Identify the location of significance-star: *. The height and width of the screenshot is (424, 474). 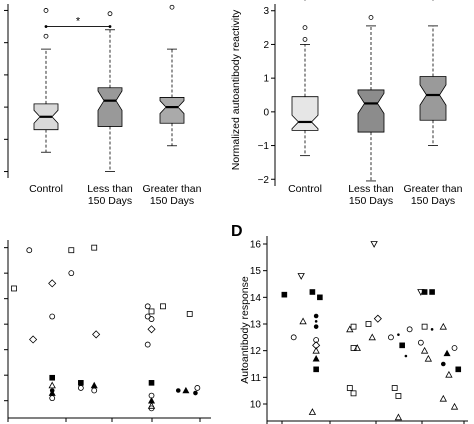
(78, 22).